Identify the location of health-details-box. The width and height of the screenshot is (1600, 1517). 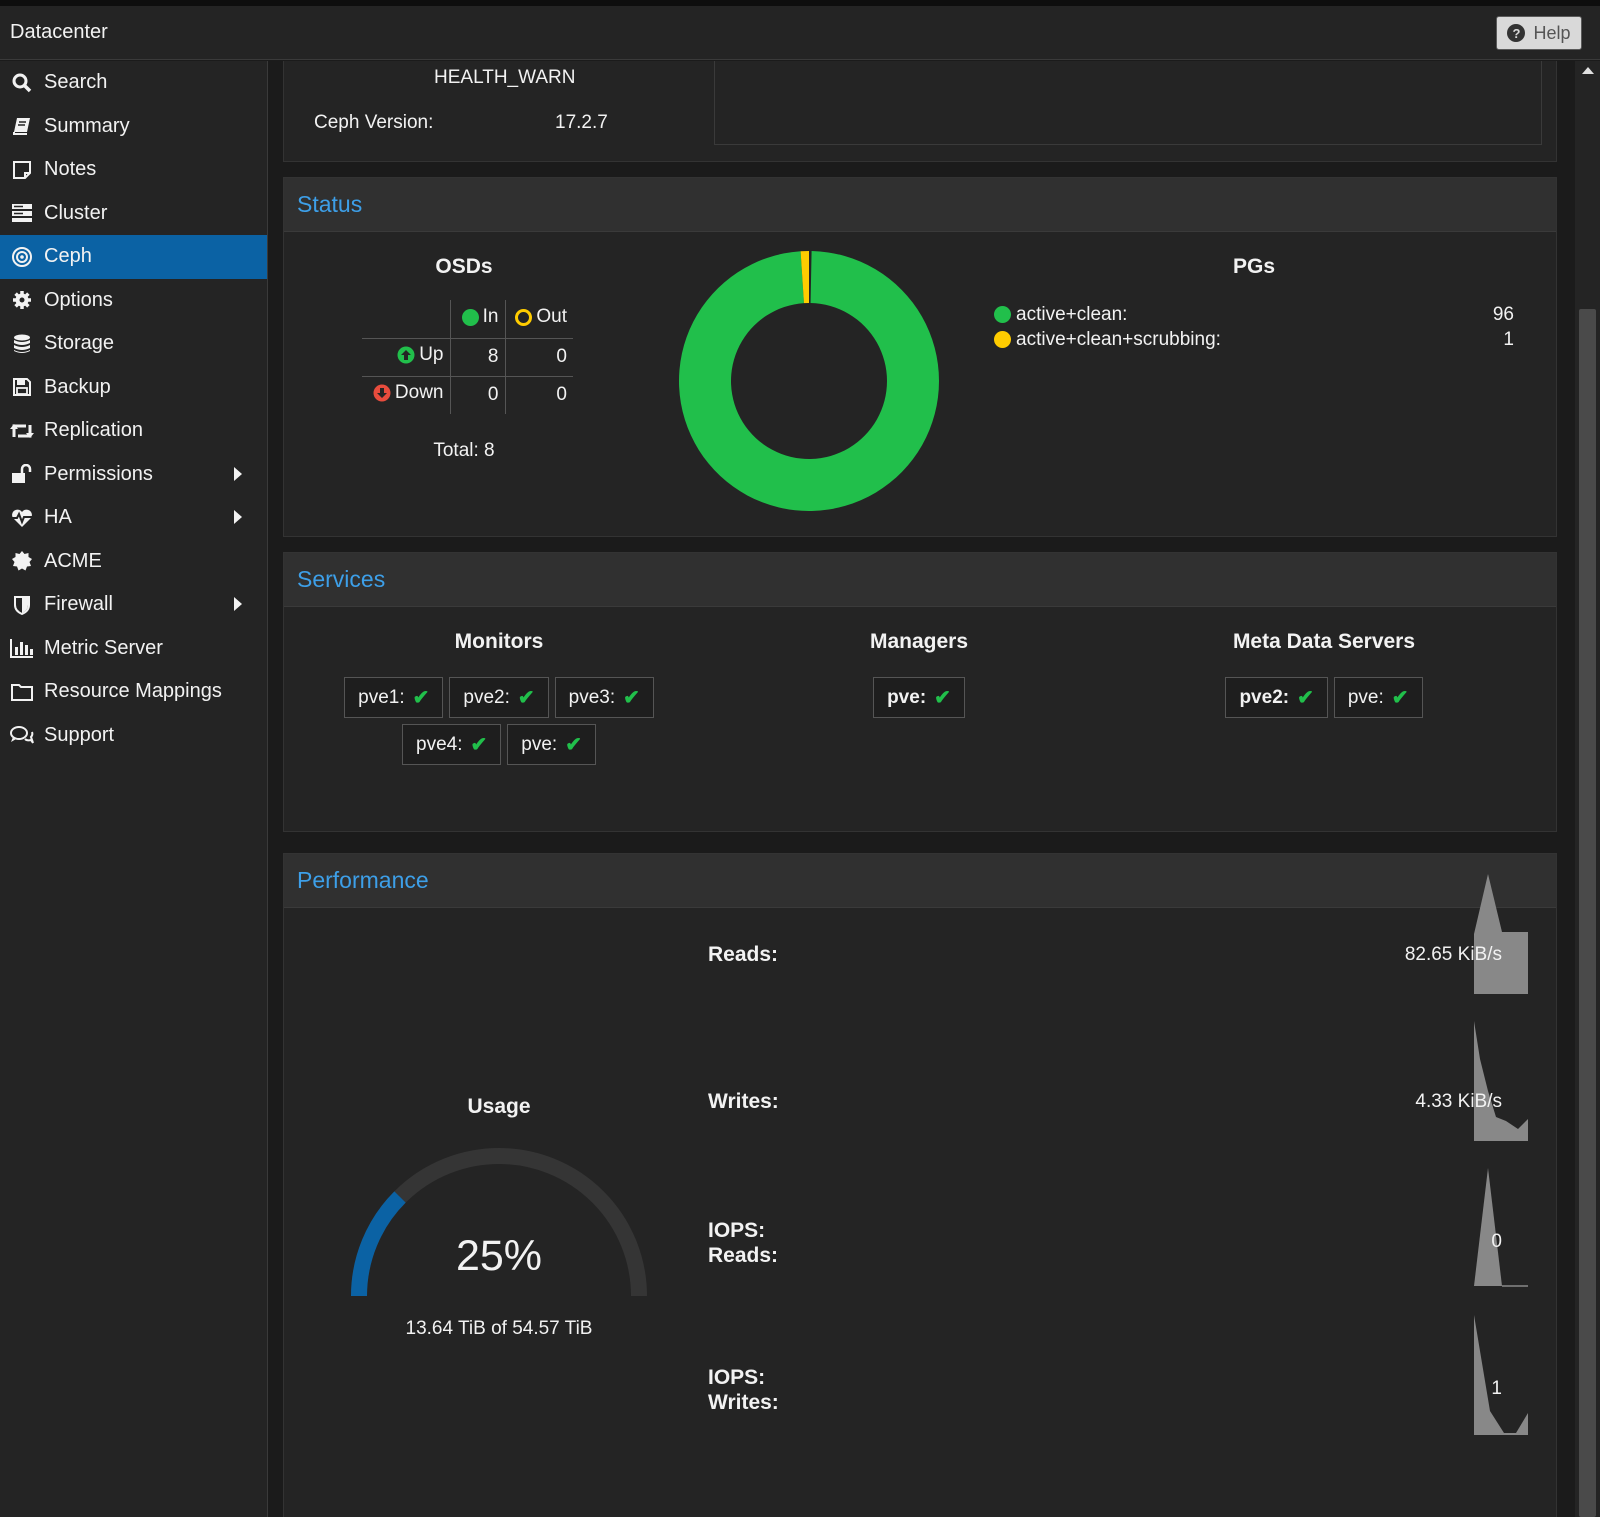
(1128, 103).